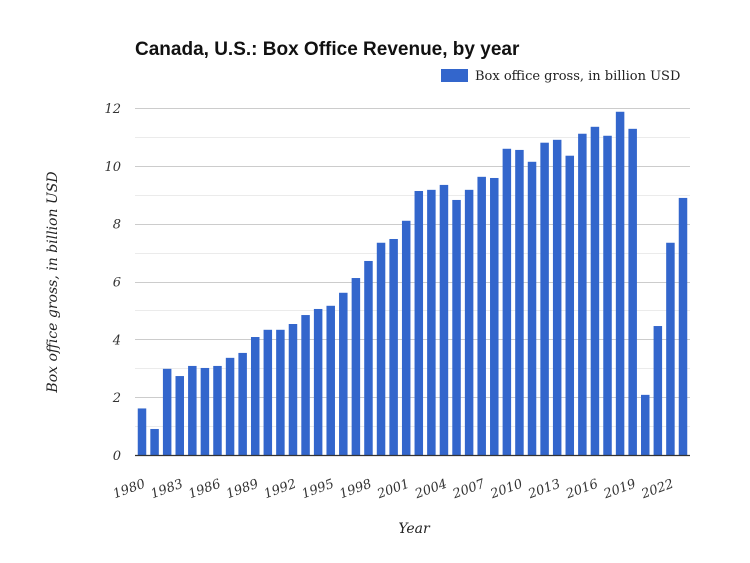 This screenshot has width=750, height=563. What do you see at coordinates (414, 529) in the screenshot?
I see `x-axis-label: Year` at bounding box center [414, 529].